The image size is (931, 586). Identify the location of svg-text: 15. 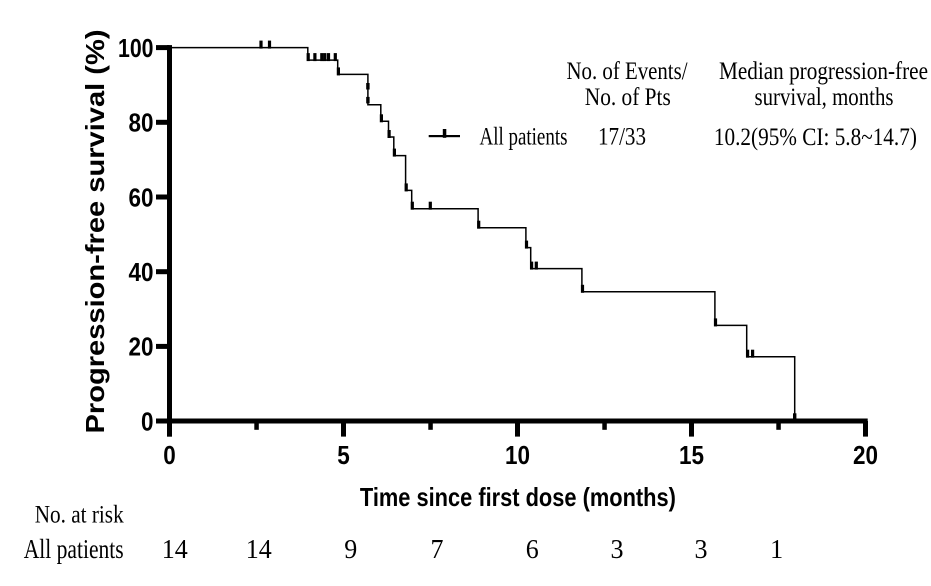
(691, 455).